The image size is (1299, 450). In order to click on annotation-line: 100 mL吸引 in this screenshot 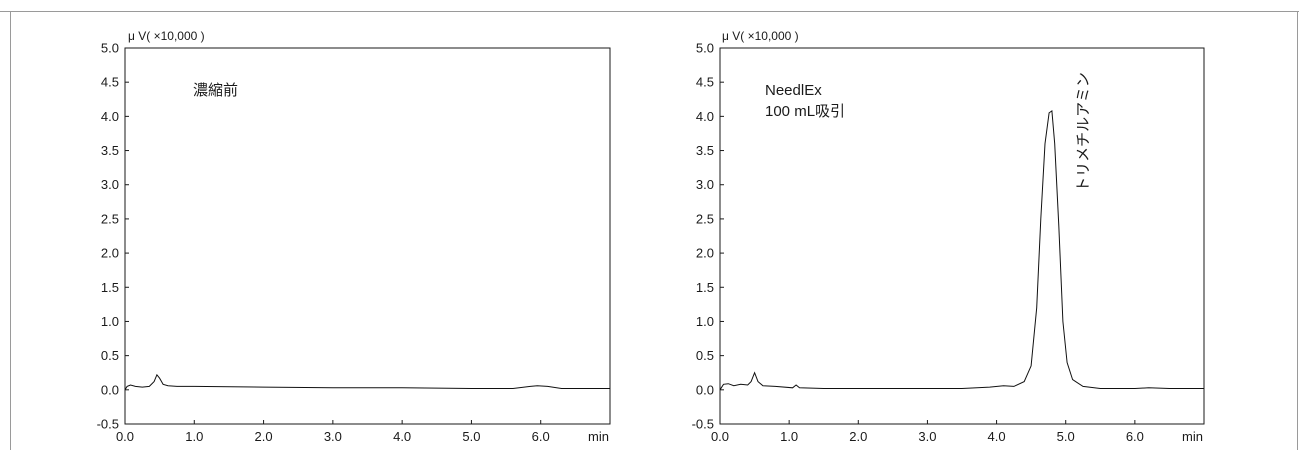, I will do `click(805, 111)`.